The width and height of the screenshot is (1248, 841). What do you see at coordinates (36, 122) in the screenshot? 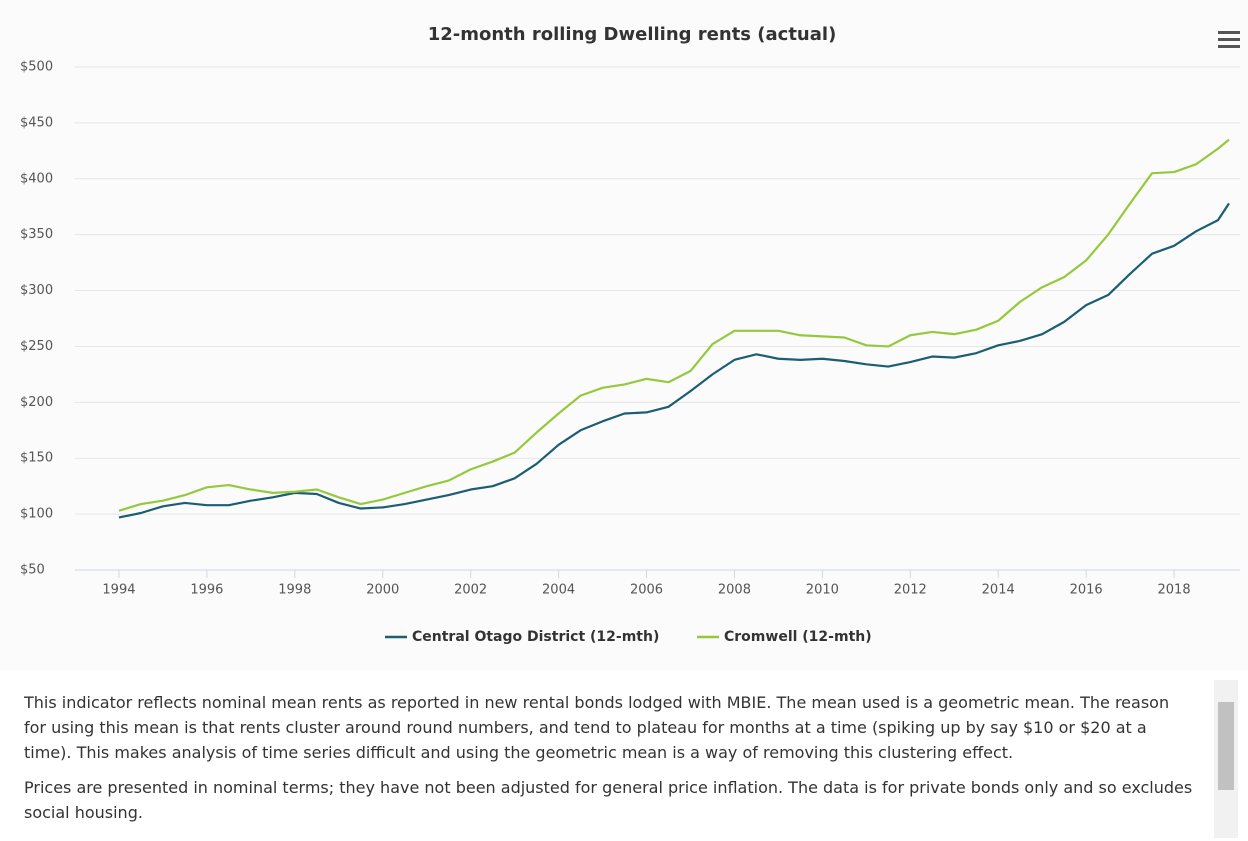
I see `y-tick-label: $450` at bounding box center [36, 122].